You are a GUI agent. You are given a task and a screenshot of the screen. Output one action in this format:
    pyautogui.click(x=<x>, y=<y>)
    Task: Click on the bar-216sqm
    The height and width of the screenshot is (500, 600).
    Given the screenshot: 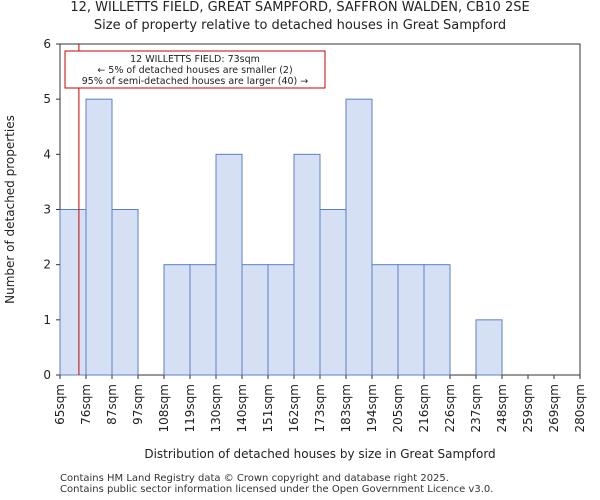 What is the action you would take?
    pyautogui.click(x=437, y=320)
    